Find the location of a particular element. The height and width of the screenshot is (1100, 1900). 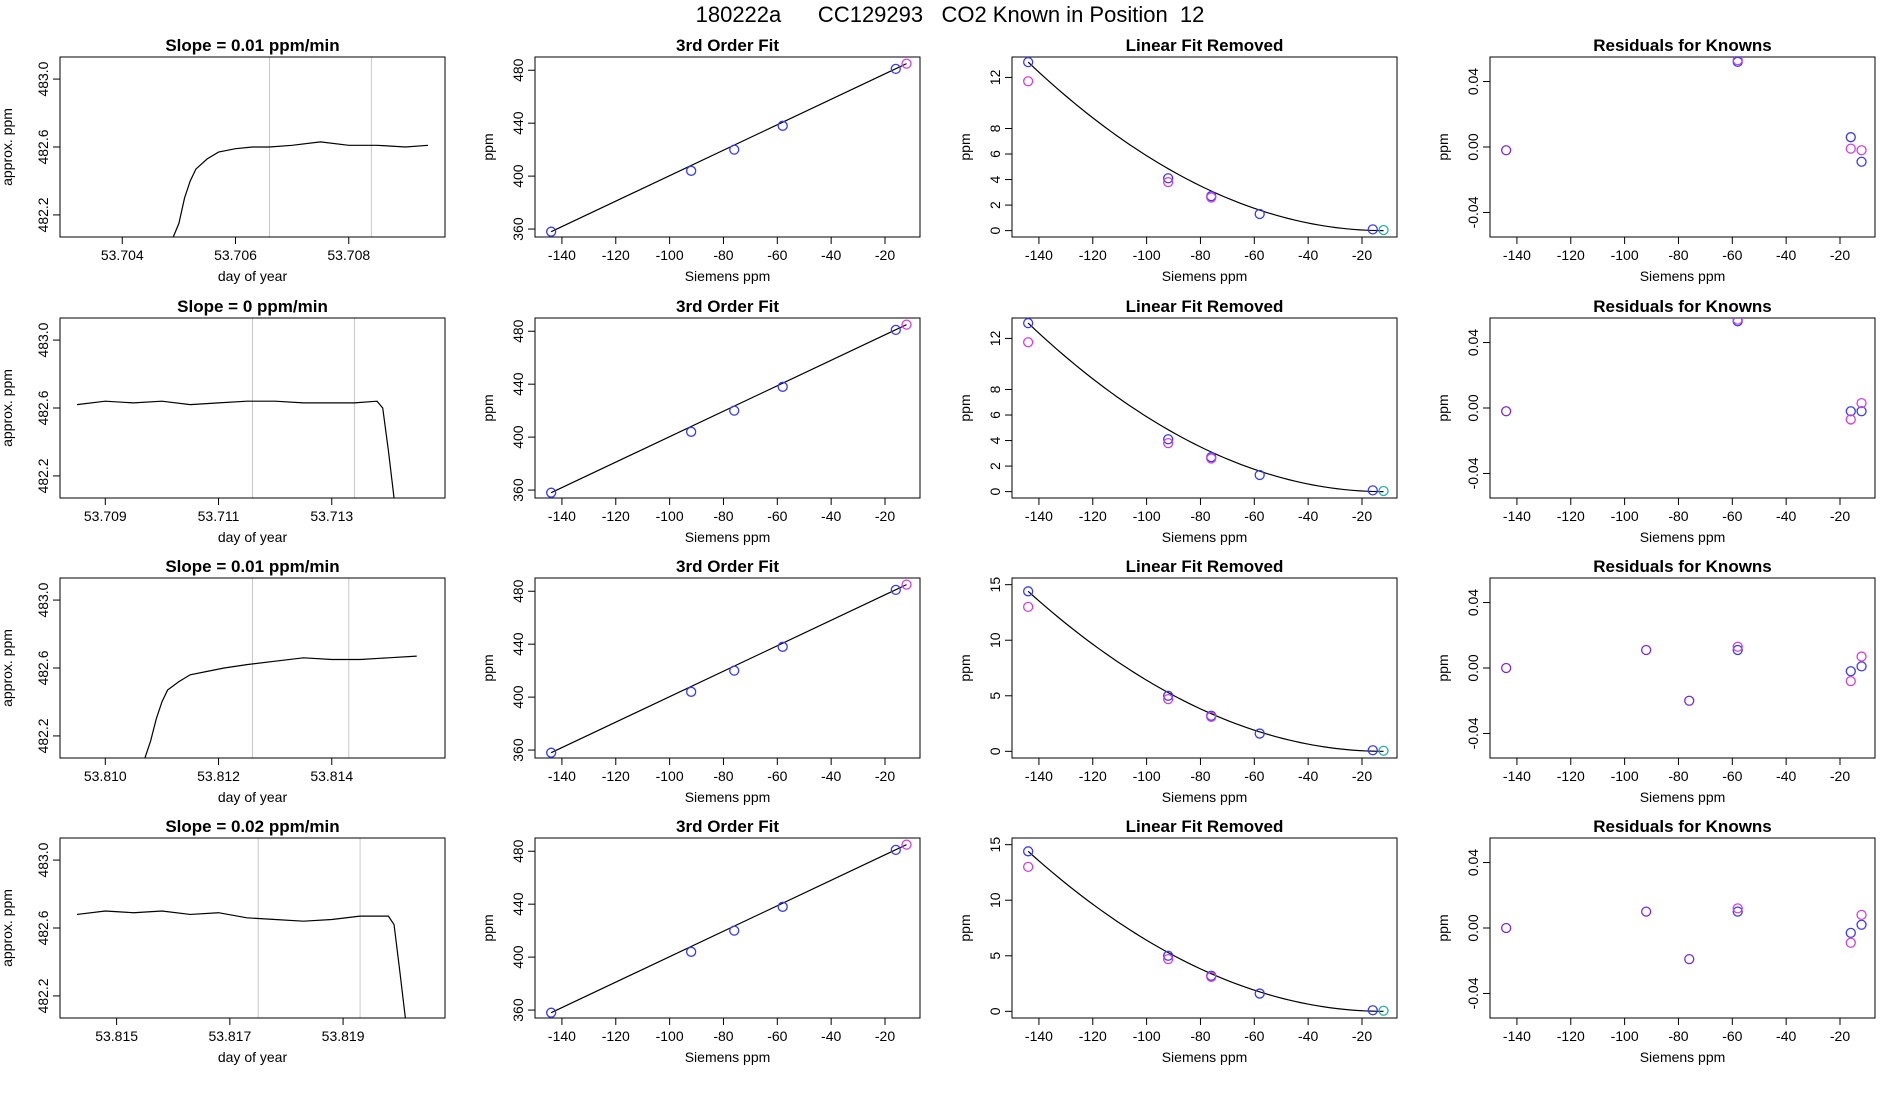

x-tick-label: 53.713 is located at coordinates (331, 516).